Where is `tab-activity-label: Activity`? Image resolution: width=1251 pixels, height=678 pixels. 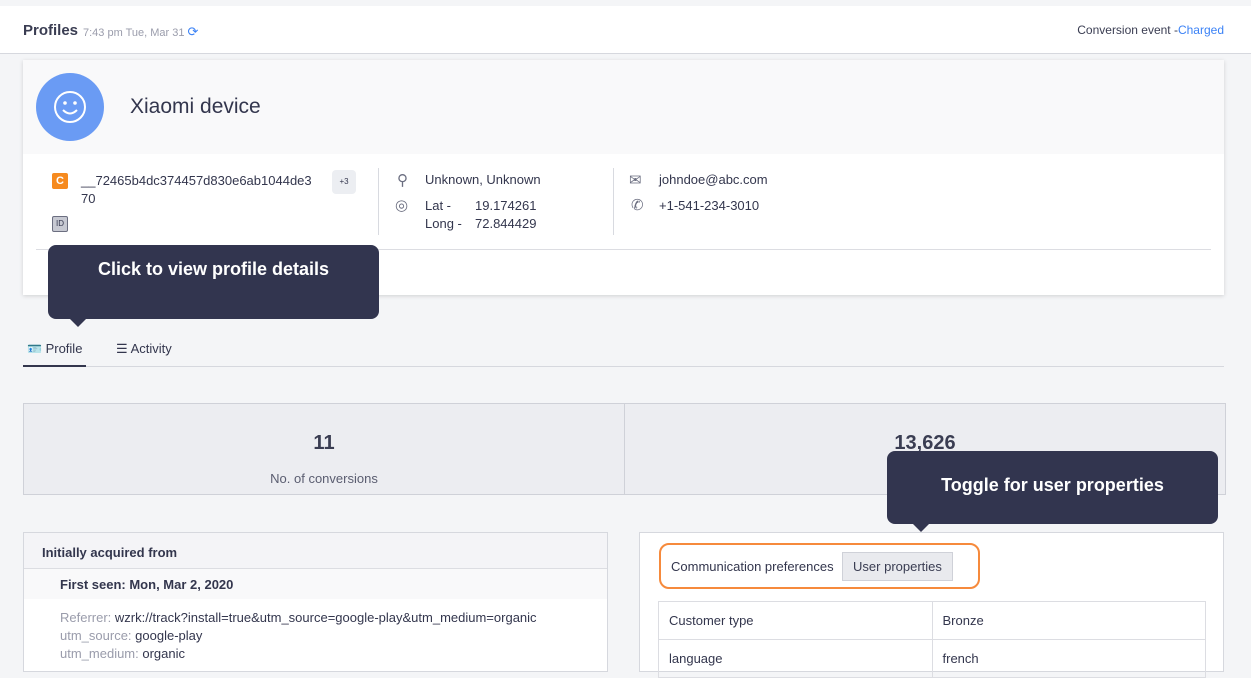
tab-activity-label: Activity is located at coordinates (151, 348).